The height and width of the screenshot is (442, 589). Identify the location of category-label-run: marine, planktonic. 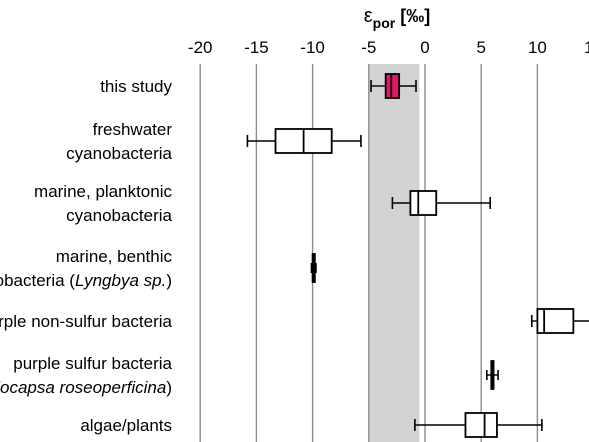
(103, 191).